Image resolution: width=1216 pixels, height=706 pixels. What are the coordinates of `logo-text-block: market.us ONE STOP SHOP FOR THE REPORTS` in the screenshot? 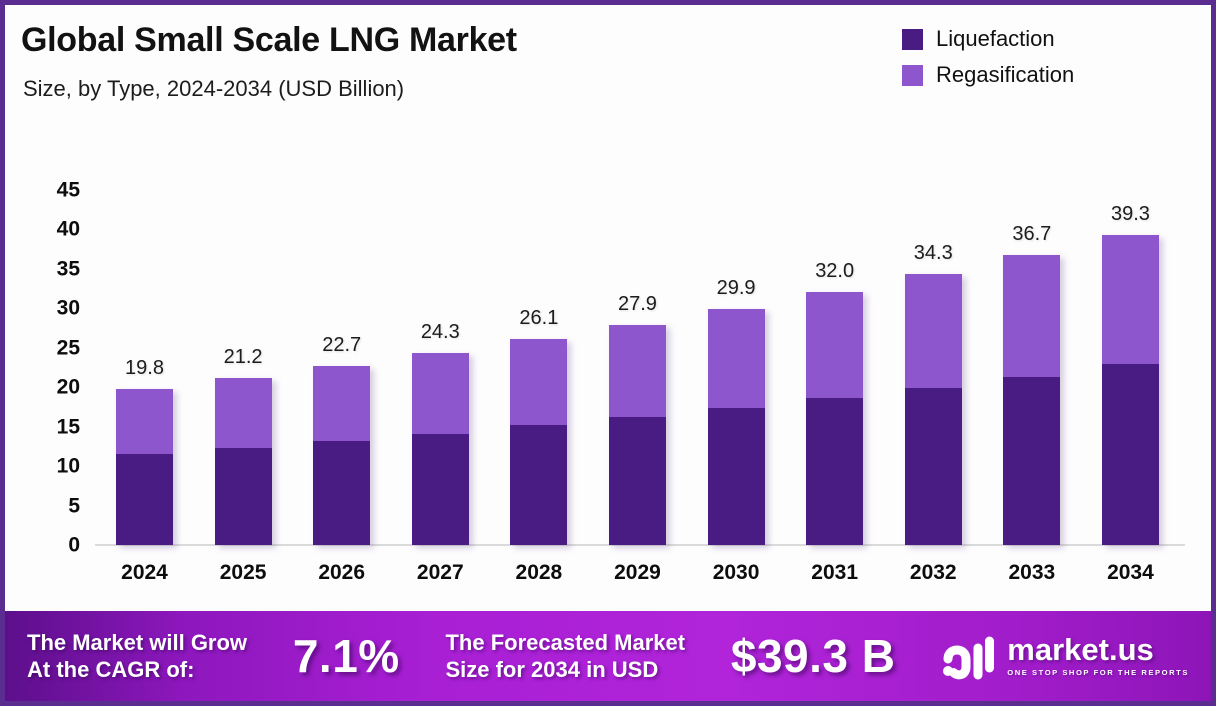 It's located at (1098, 654).